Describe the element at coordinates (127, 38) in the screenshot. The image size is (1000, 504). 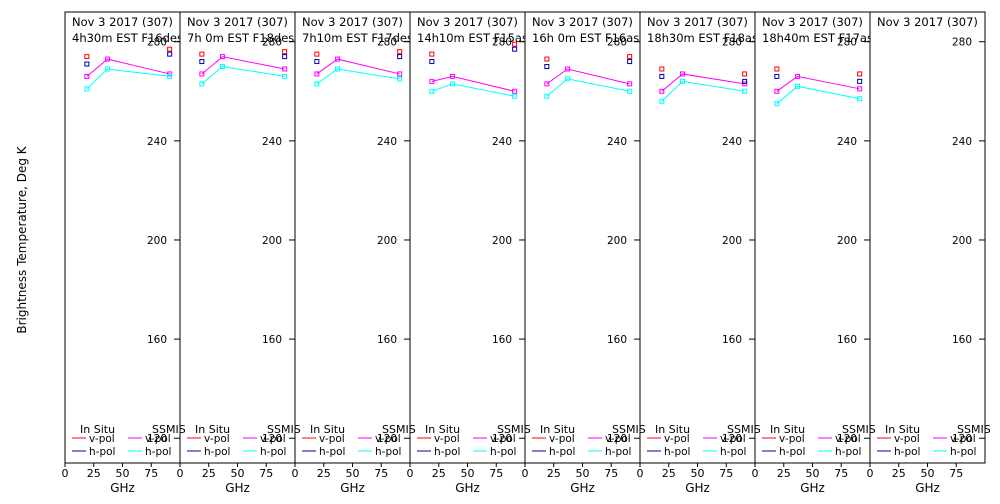
I see `panel-subtitle: 4h30m EST F16des` at that location.